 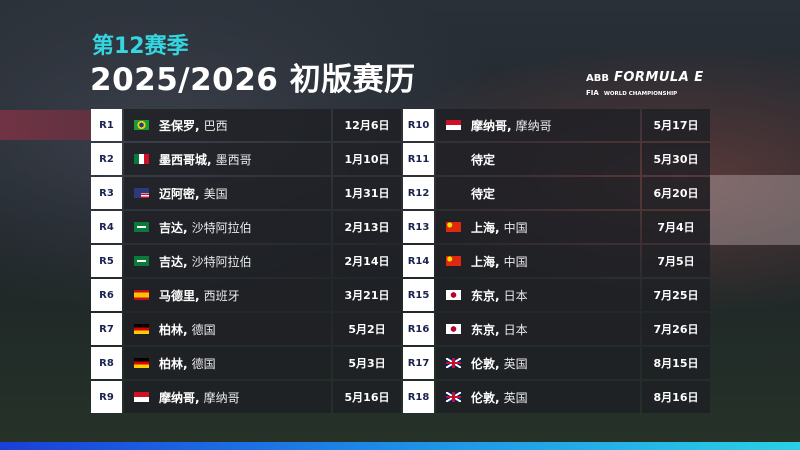 I want to click on bottom-gradient-bar, so click(x=400, y=446).